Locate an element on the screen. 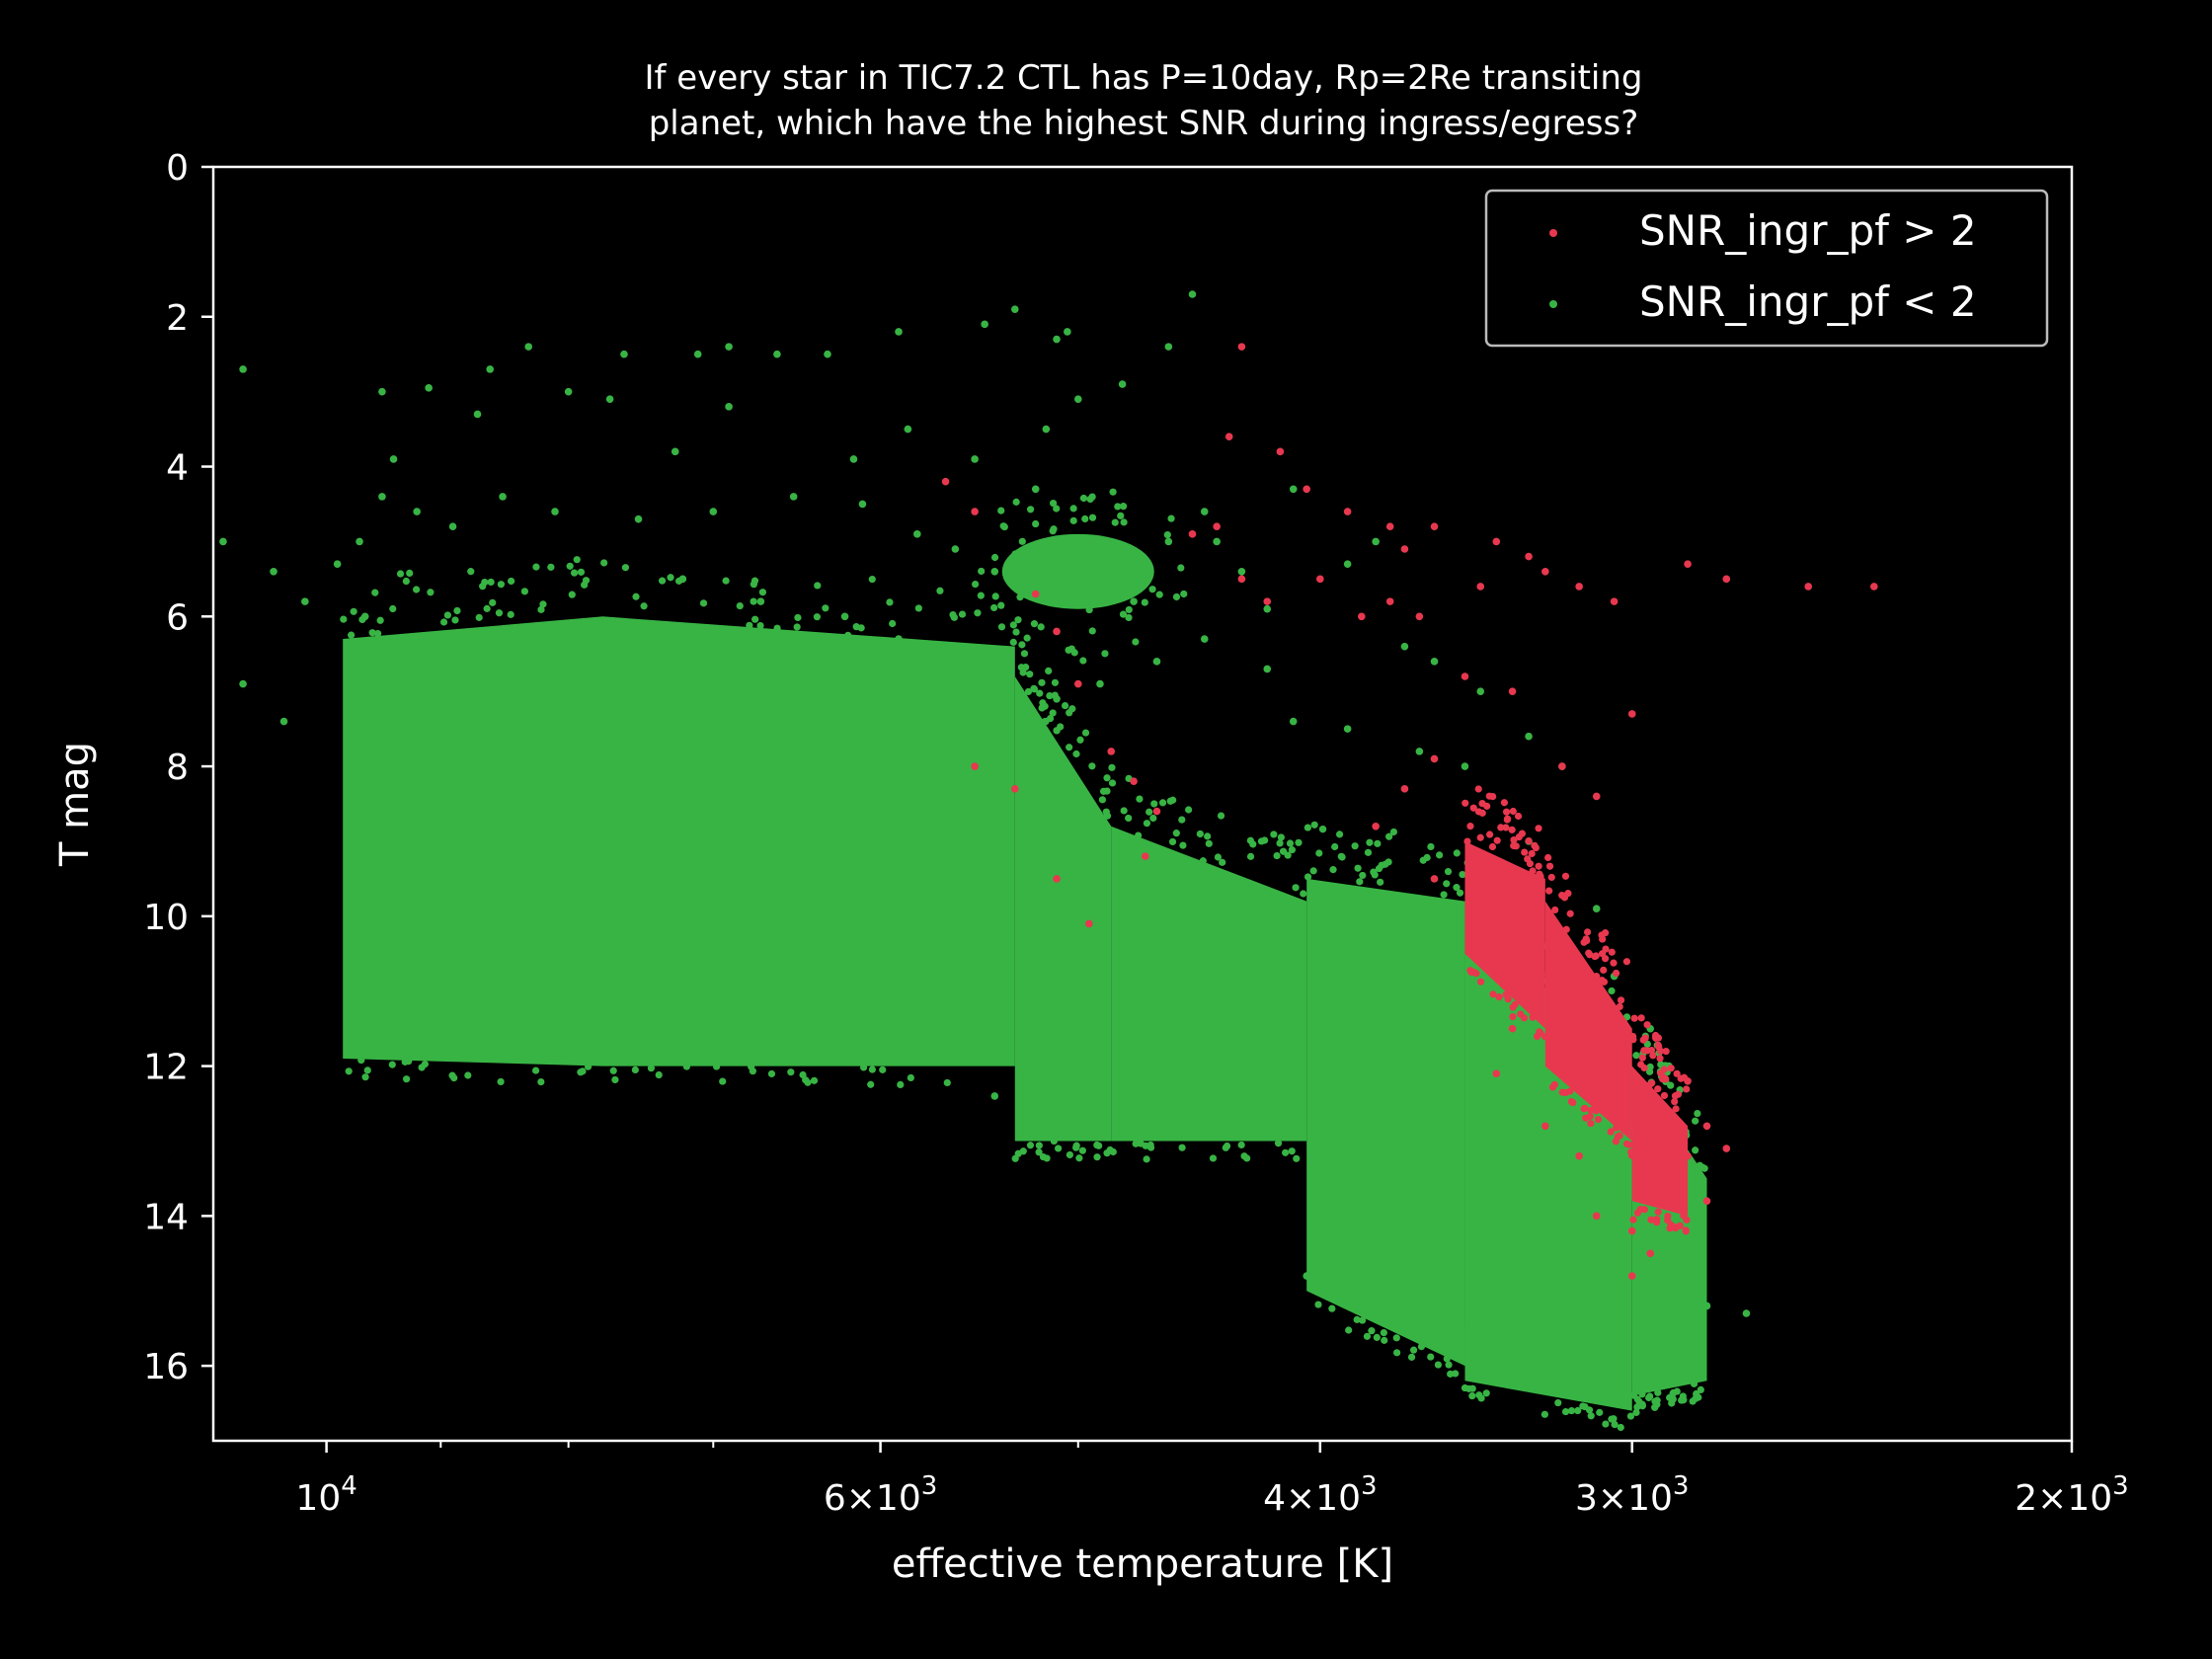 The width and height of the screenshot is (2212, 1659). x-tick-label: 104 is located at coordinates (325, 1495).